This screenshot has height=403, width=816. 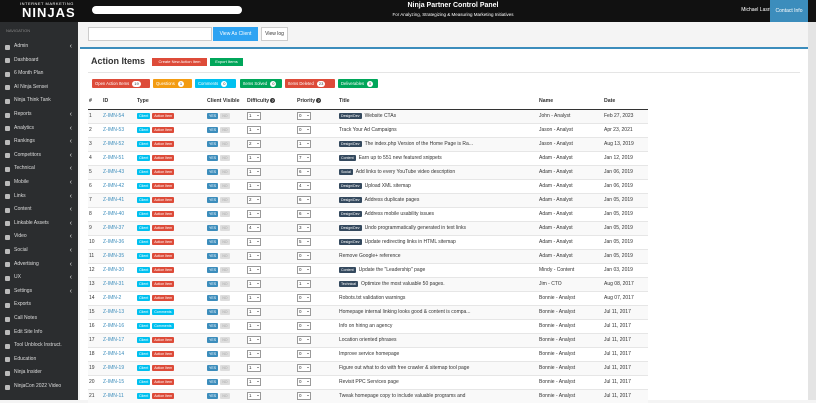 I want to click on item-title: Robots.txt validation warnings, so click(x=372, y=298).